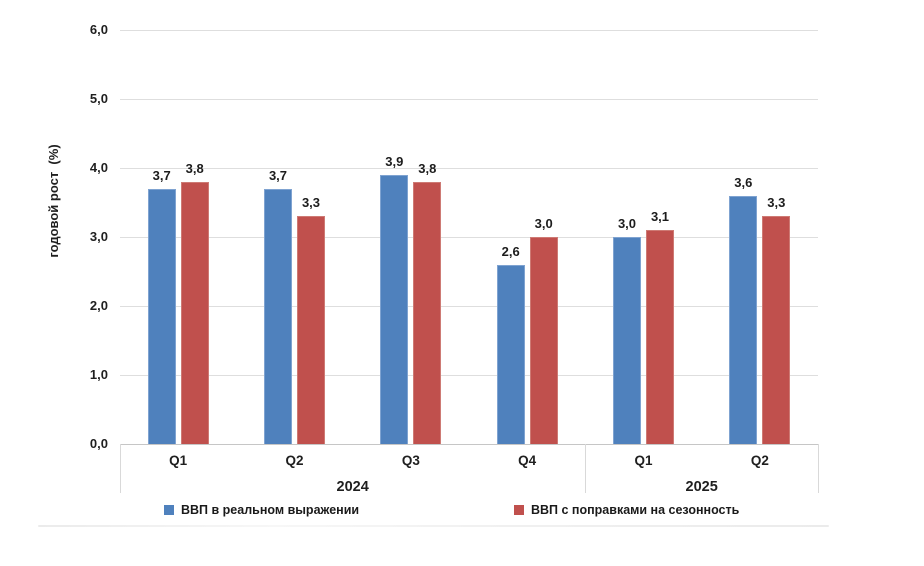  I want to click on bar-value-label: 3,6, so click(743, 182).